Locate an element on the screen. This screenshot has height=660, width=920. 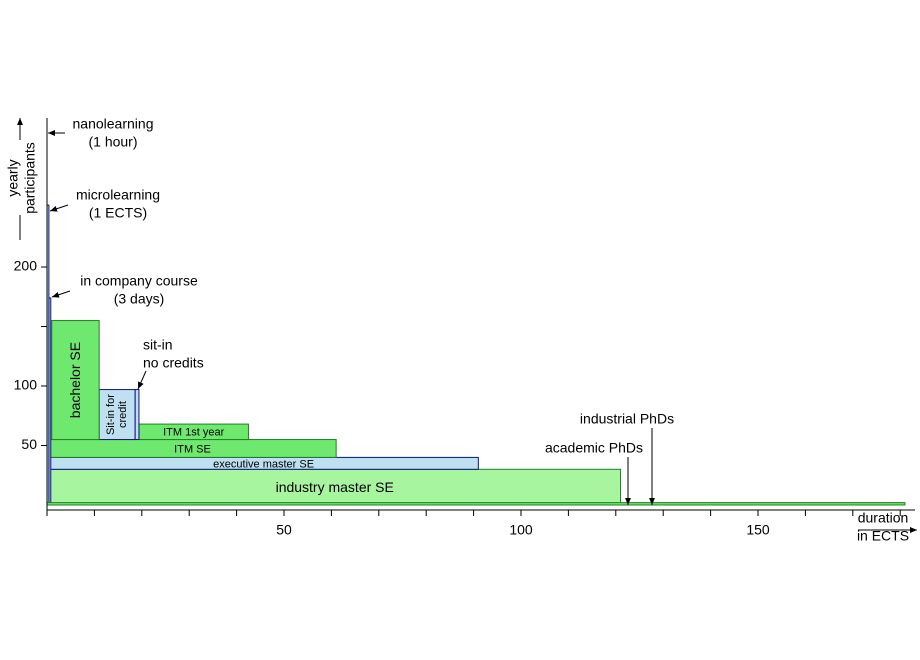
annotation: no credits is located at coordinates (173, 363).